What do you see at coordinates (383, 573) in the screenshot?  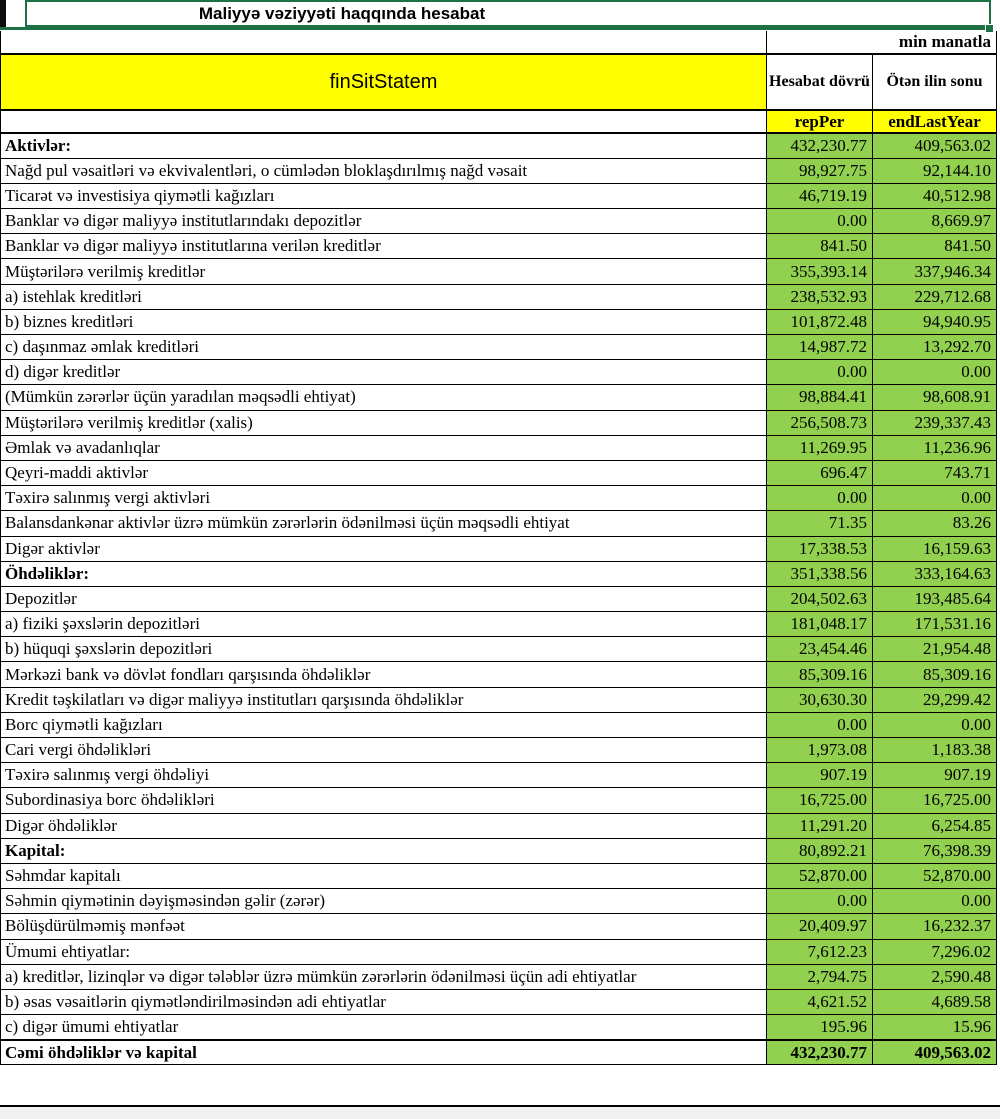 I see `row-label-cell: Öhdəliklər:` at bounding box center [383, 573].